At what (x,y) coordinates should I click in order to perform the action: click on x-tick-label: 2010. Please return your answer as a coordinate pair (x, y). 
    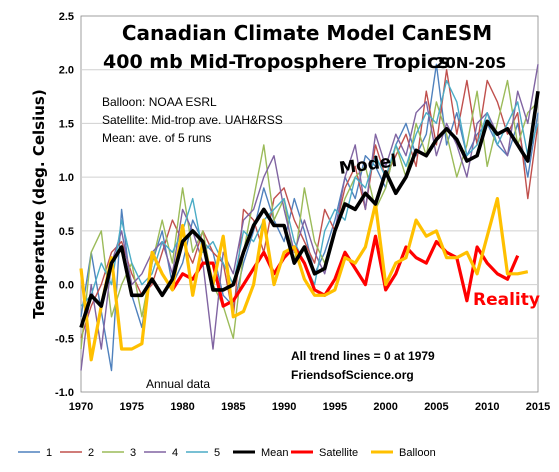
    Looking at the image, I should click on (487, 407).